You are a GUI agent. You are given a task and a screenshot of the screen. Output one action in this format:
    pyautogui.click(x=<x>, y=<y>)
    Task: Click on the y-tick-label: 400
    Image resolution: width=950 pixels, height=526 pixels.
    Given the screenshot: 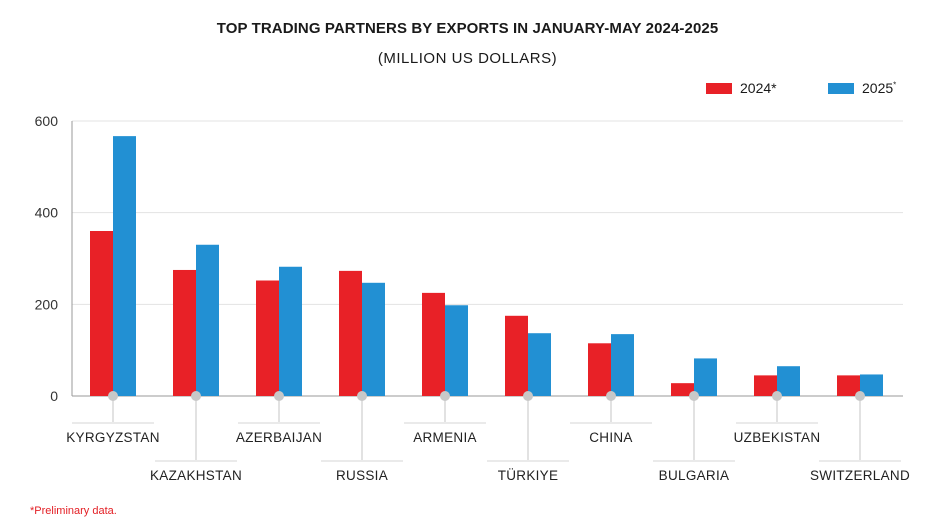 What is the action you would take?
    pyautogui.click(x=47, y=213)
    